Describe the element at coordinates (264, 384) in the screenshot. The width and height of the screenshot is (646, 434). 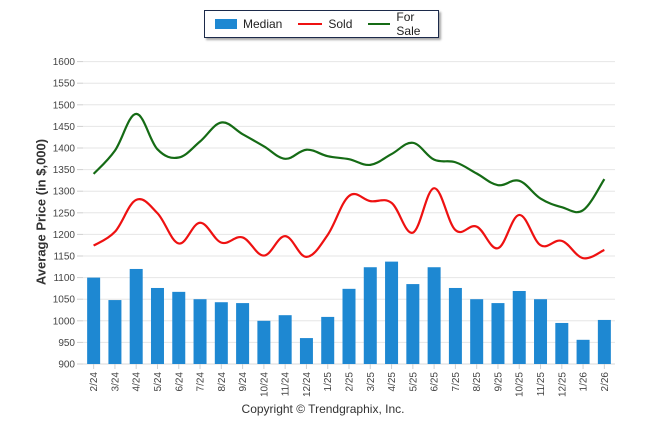
I see `x-tick-label: 10/24` at that location.